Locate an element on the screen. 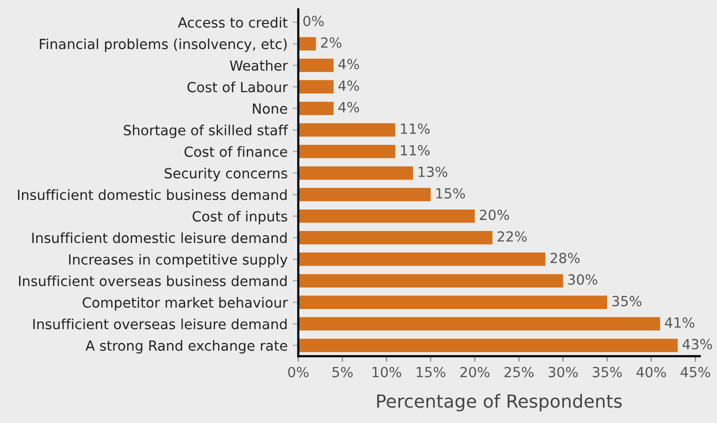 The height and width of the screenshot is (423, 717). data-label: 28% is located at coordinates (565, 258).